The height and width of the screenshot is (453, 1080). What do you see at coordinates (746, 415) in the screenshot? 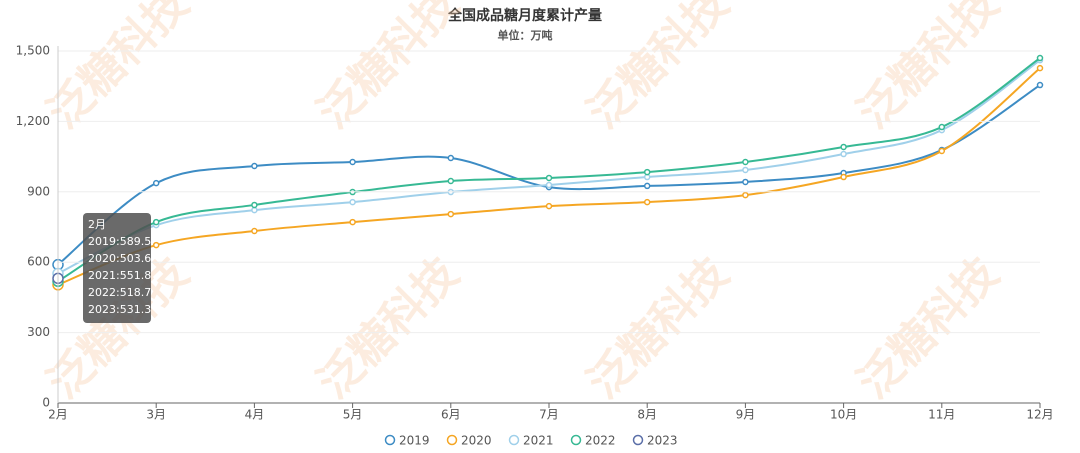
I see `x-tick-label: 9月` at bounding box center [746, 415].